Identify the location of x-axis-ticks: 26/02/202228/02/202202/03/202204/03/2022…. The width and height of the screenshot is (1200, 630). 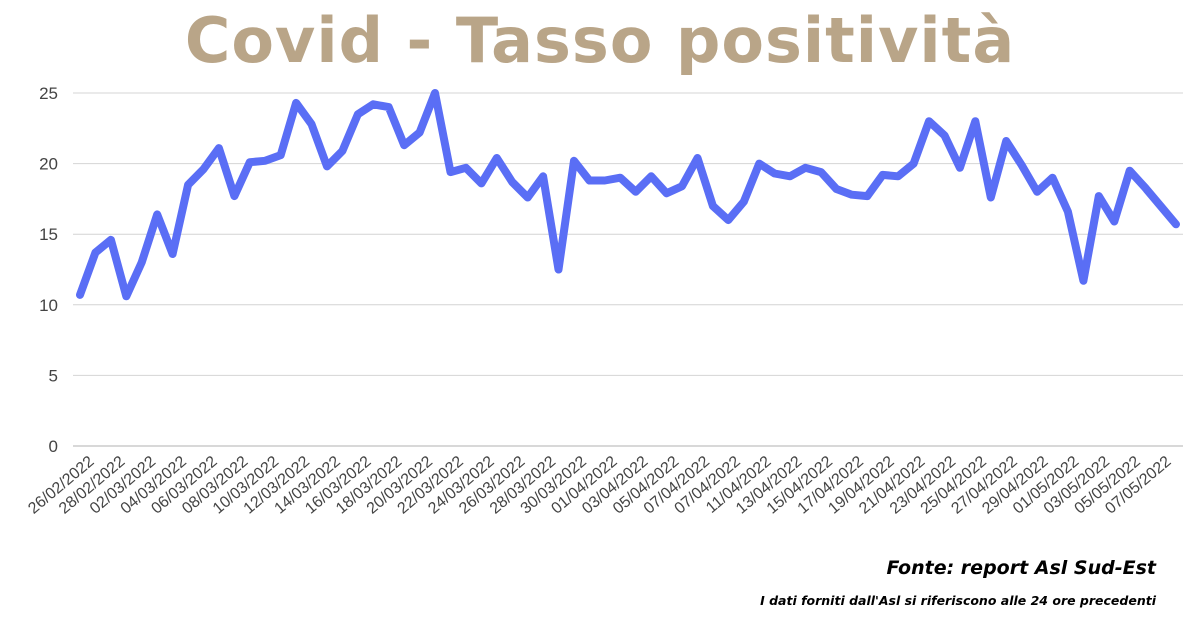
(599, 485).